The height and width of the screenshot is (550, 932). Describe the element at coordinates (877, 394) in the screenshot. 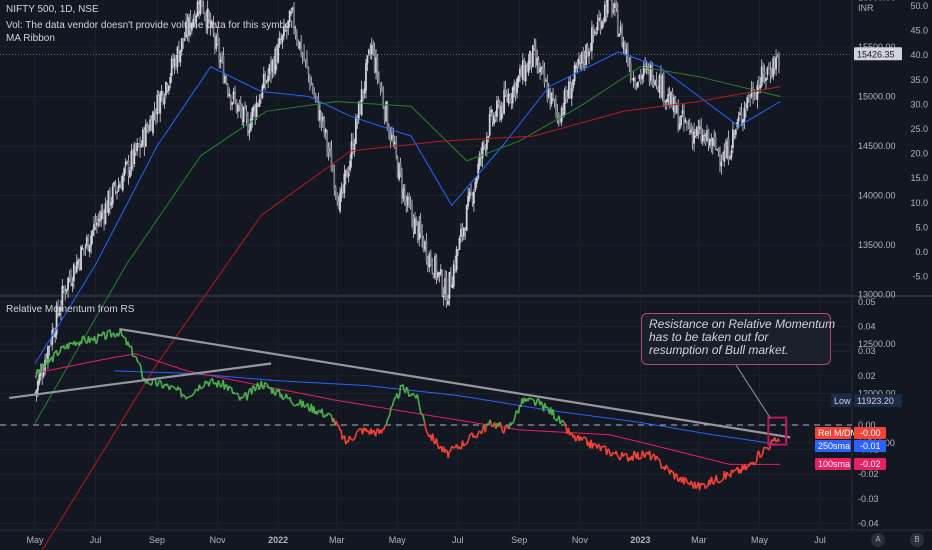

I see `price-axis-label: 12000.00` at that location.